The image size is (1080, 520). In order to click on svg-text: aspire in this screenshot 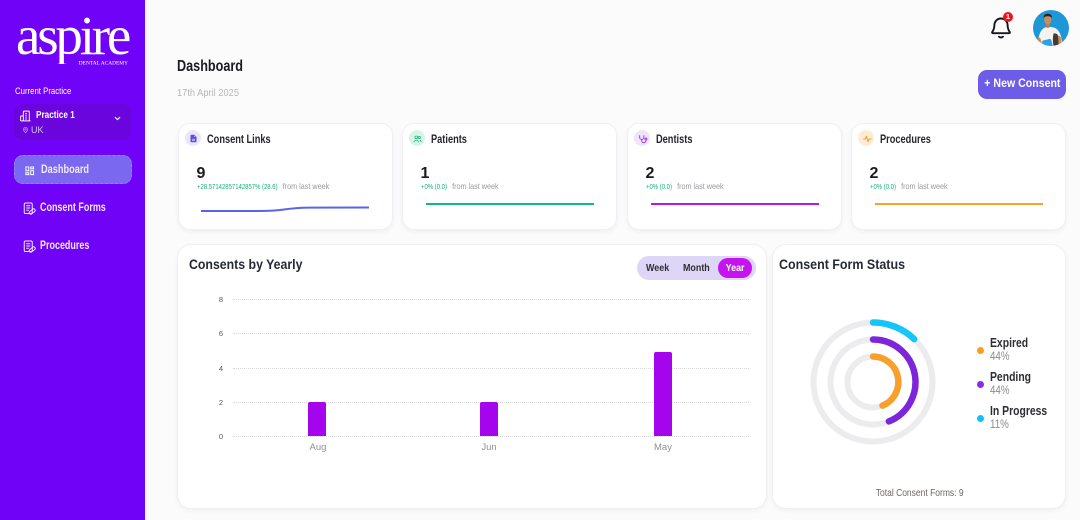, I will do `click(73, 35)`.